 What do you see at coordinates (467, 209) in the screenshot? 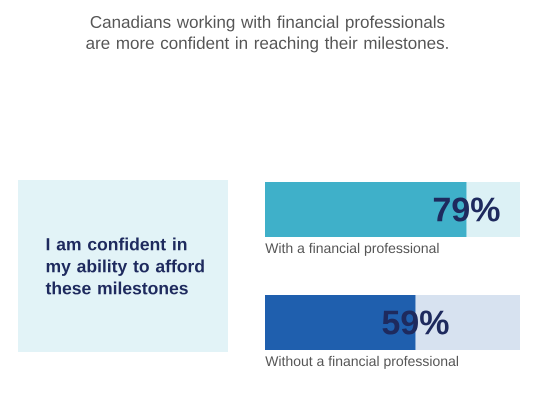
I see `data-label: 79%` at bounding box center [467, 209].